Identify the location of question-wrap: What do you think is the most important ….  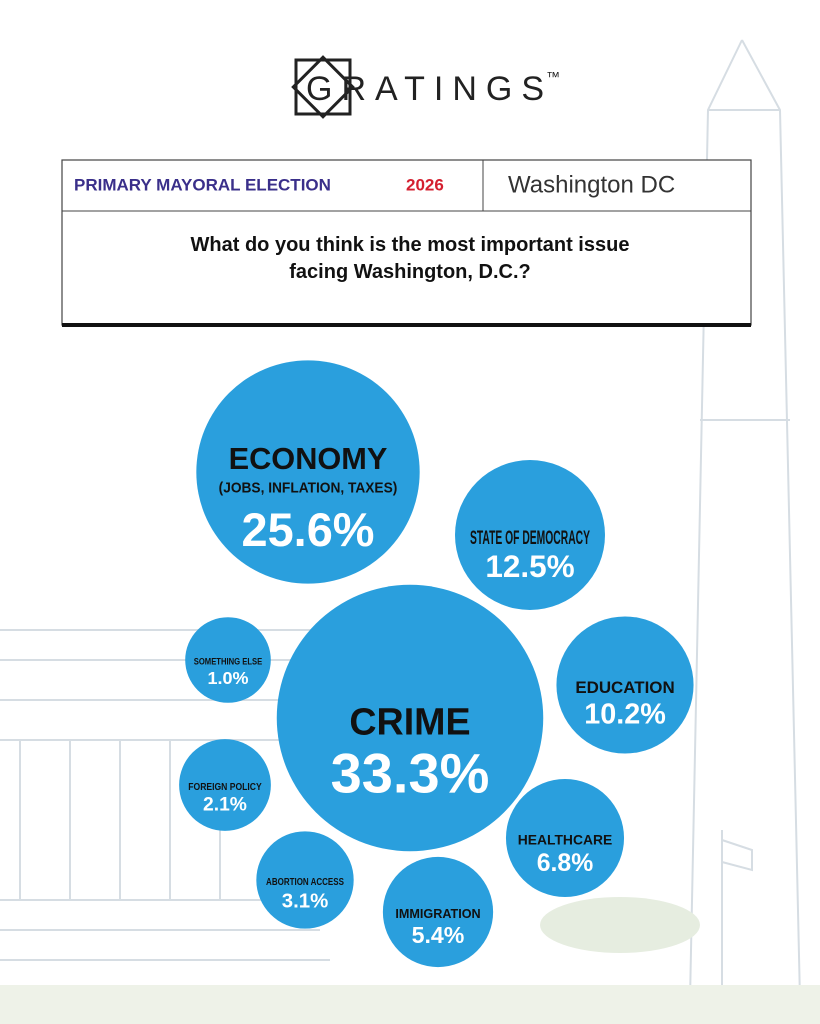
(410, 258).